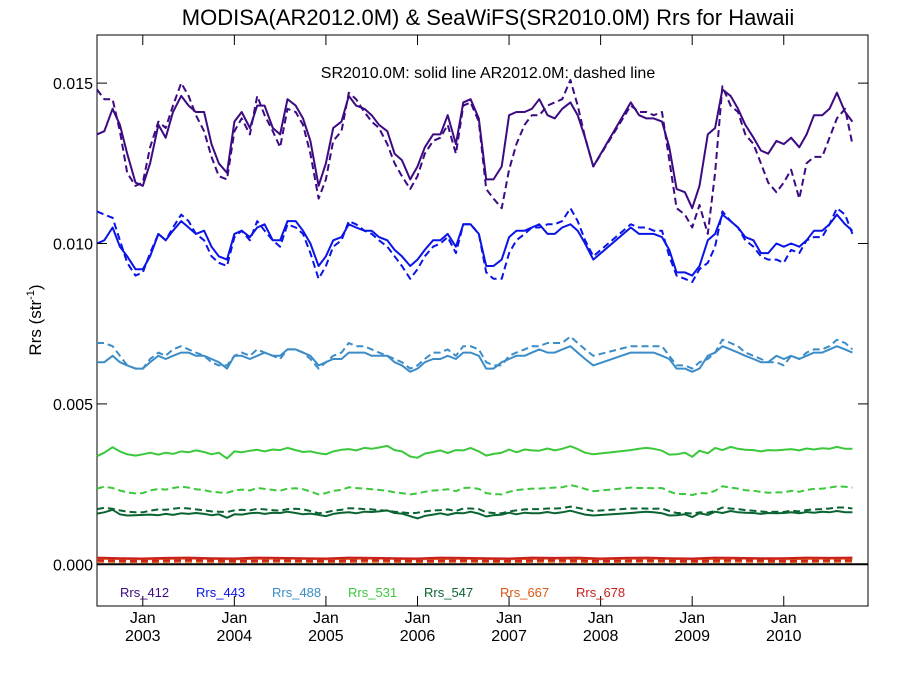  I want to click on legend-item-rrs-412: Rrs_412, so click(144, 592).